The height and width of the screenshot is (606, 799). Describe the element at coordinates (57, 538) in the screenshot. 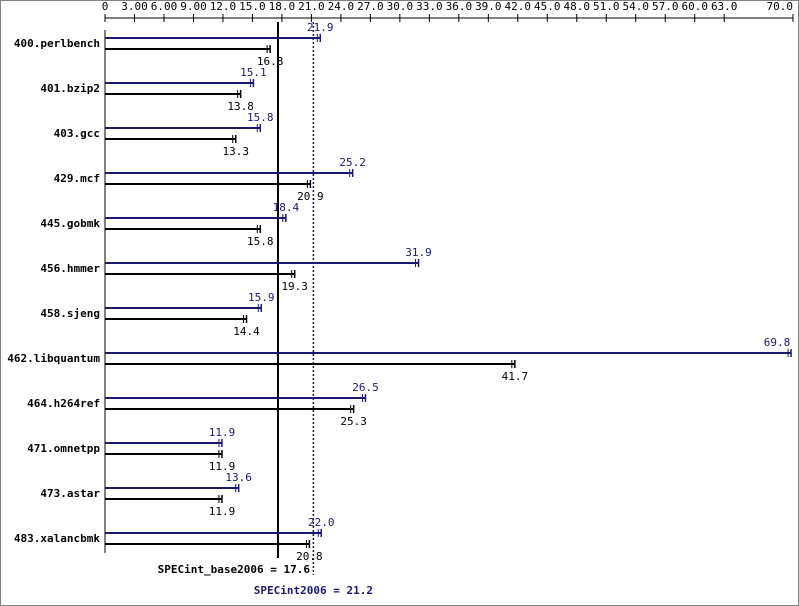

I see `category-label: 483.xalancbmk` at that location.